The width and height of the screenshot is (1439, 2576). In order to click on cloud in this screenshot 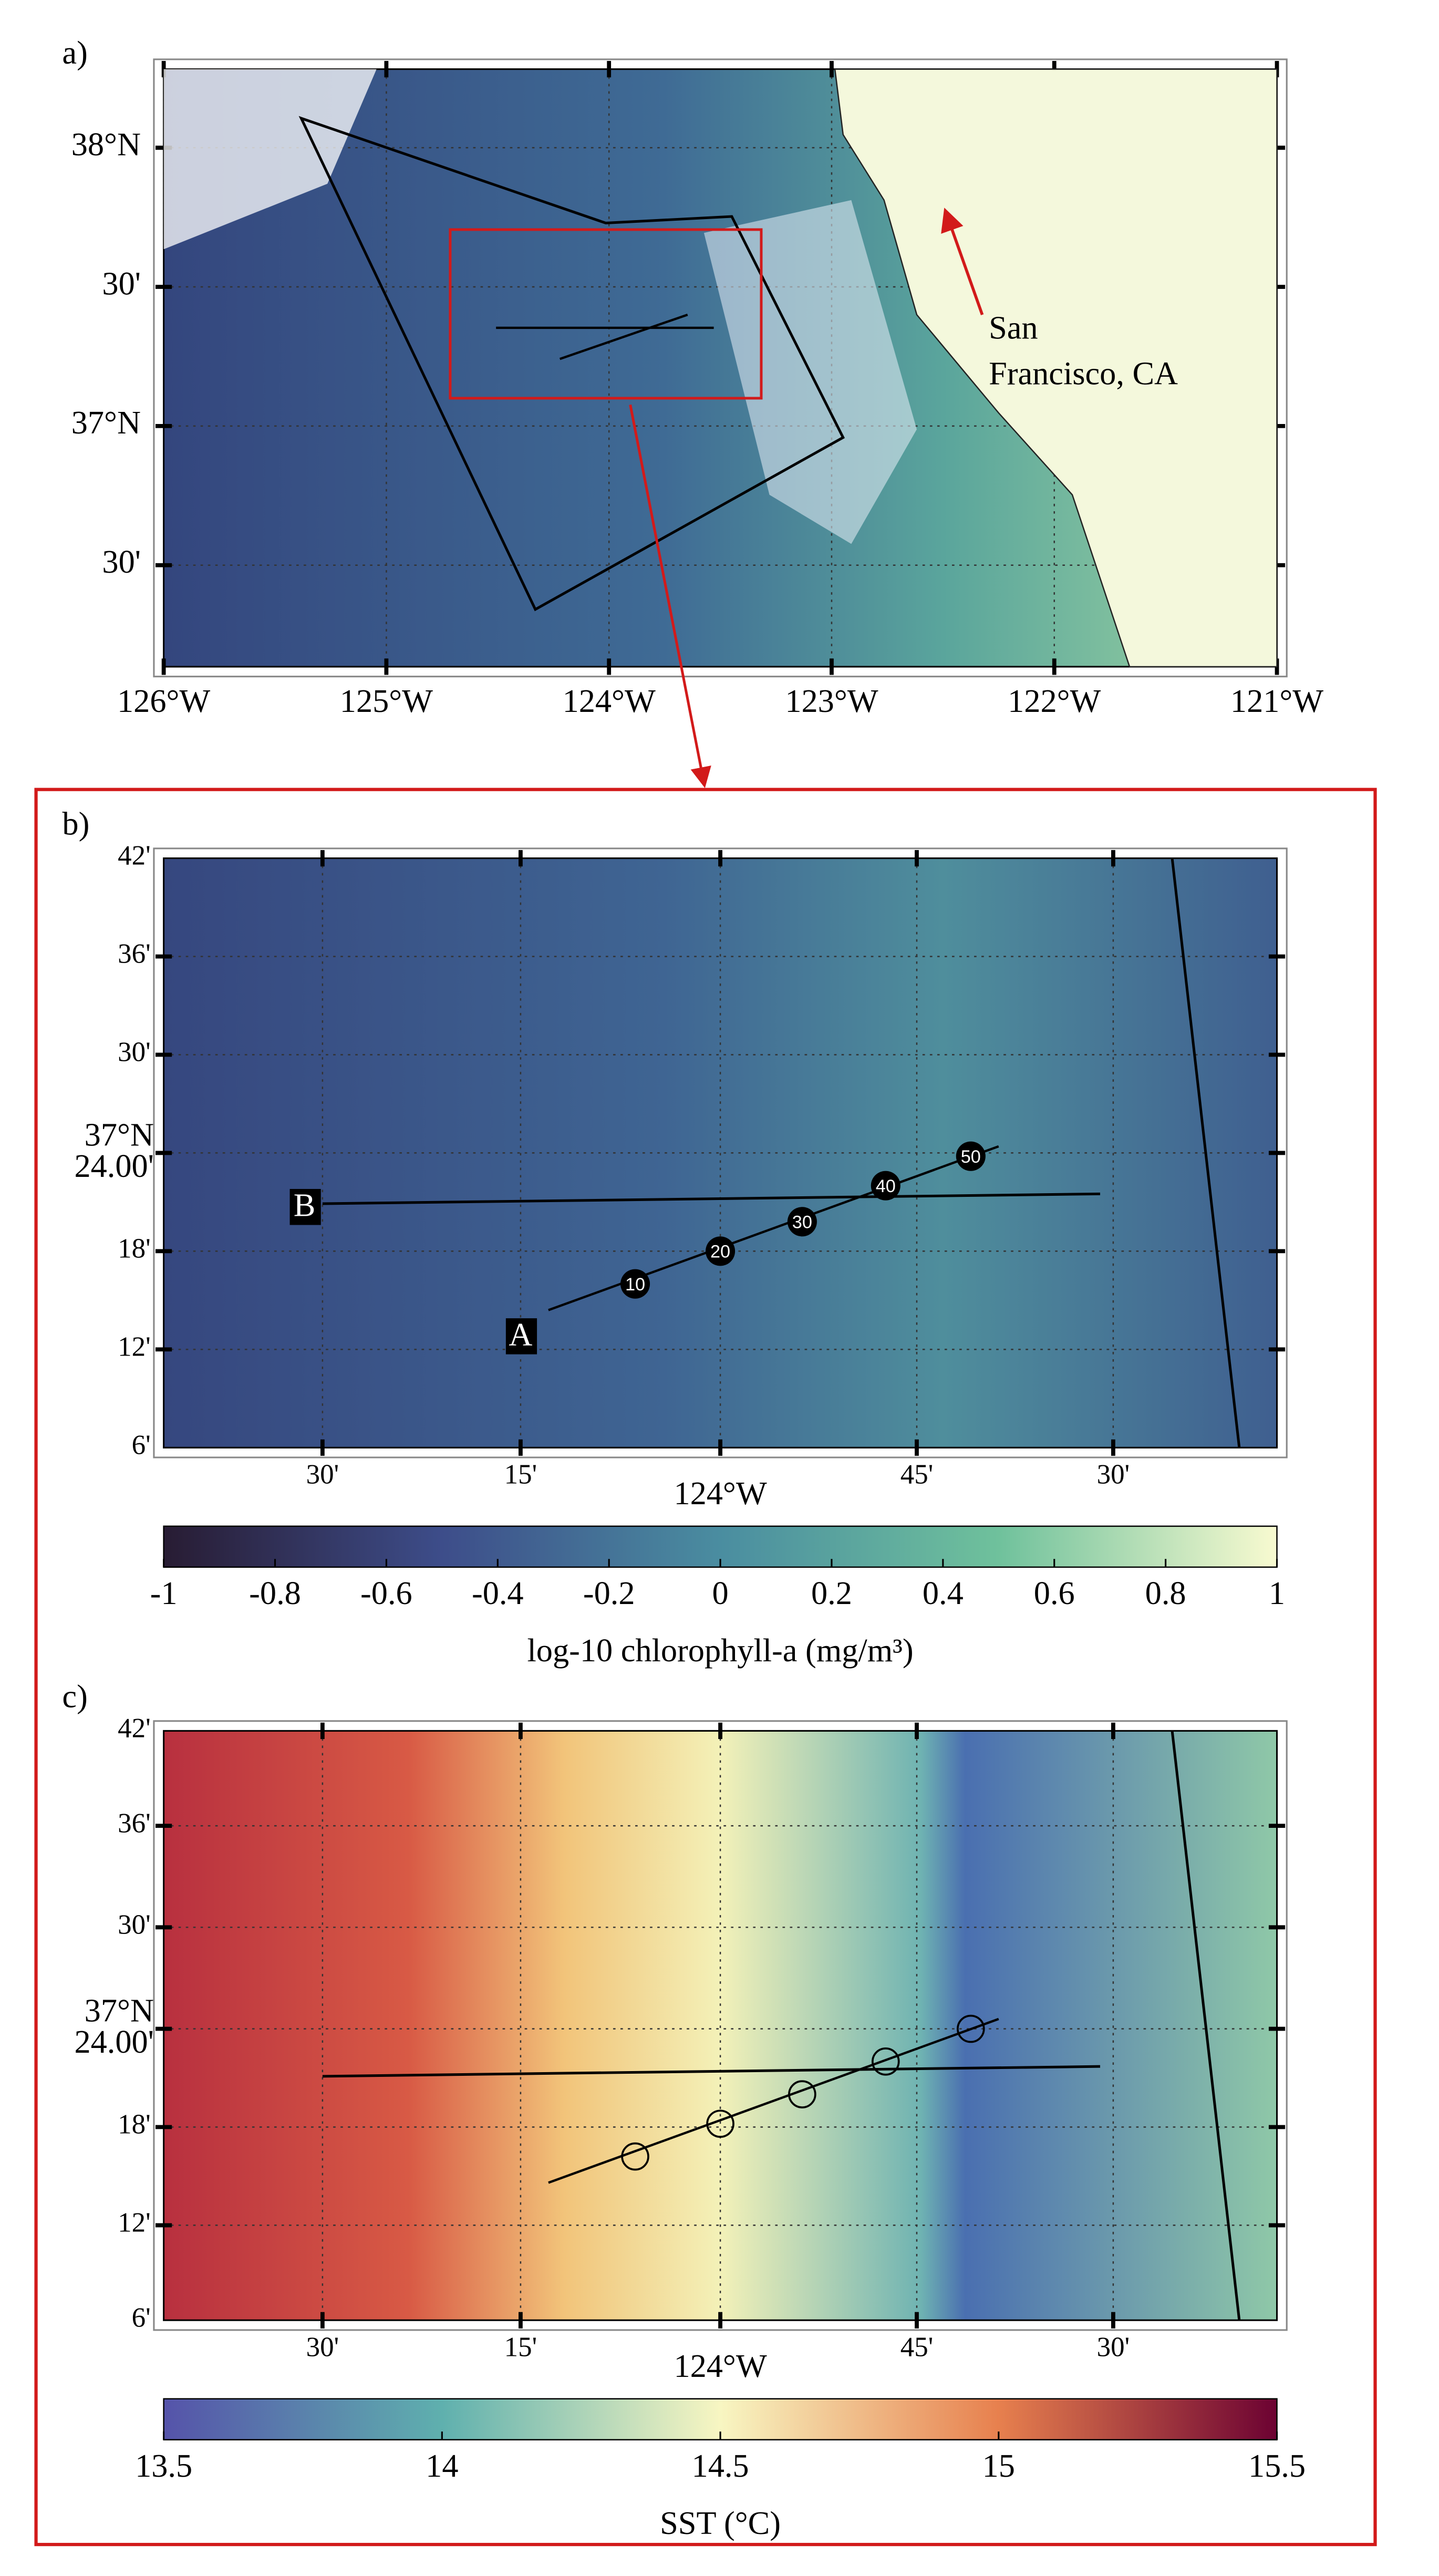, I will do `click(270, 159)`.